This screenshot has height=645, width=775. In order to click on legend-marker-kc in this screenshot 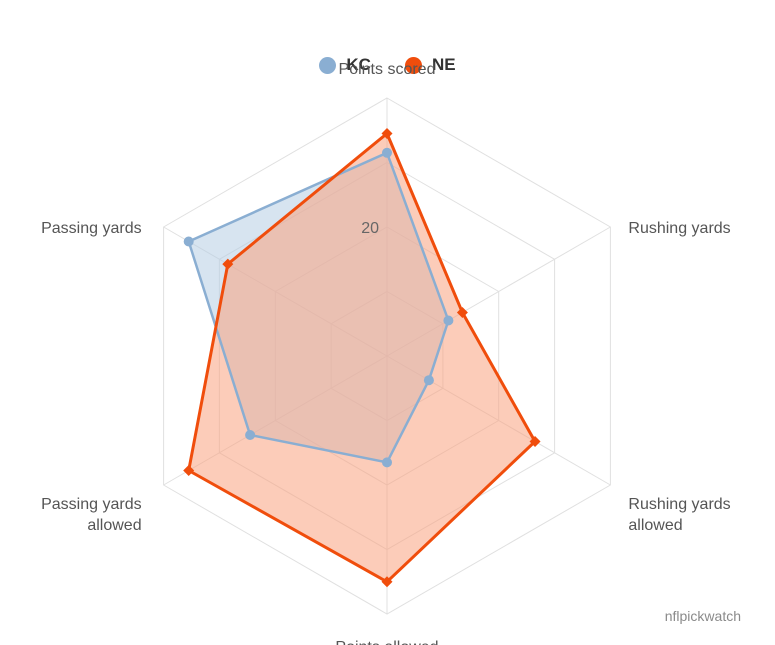, I will do `click(328, 65)`.